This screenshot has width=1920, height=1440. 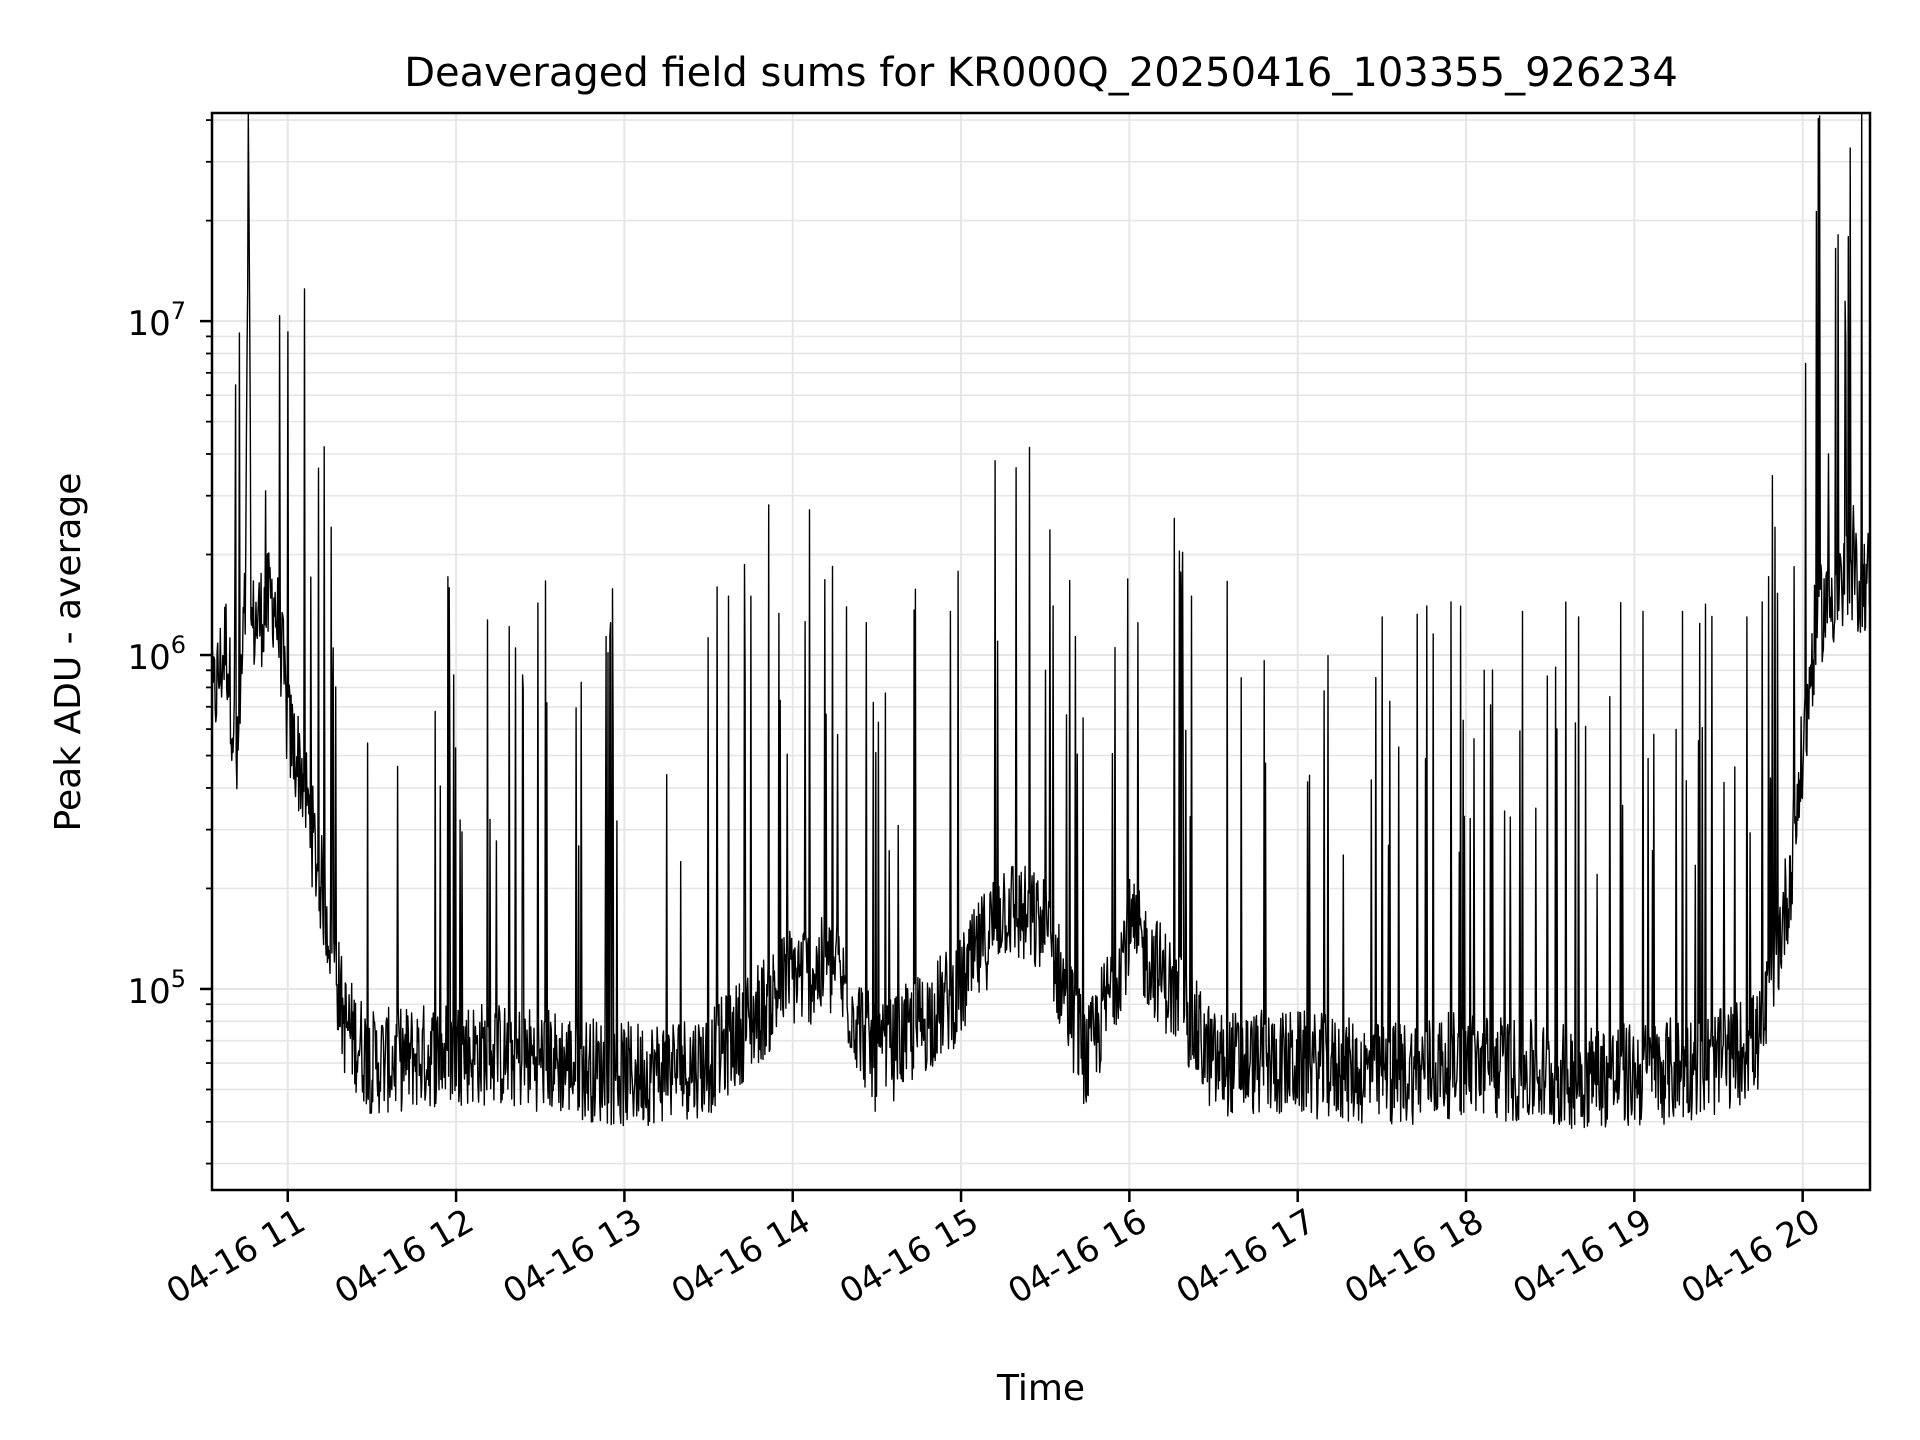 What do you see at coordinates (1040, 1388) in the screenshot?
I see `x-axis-label: Time` at bounding box center [1040, 1388].